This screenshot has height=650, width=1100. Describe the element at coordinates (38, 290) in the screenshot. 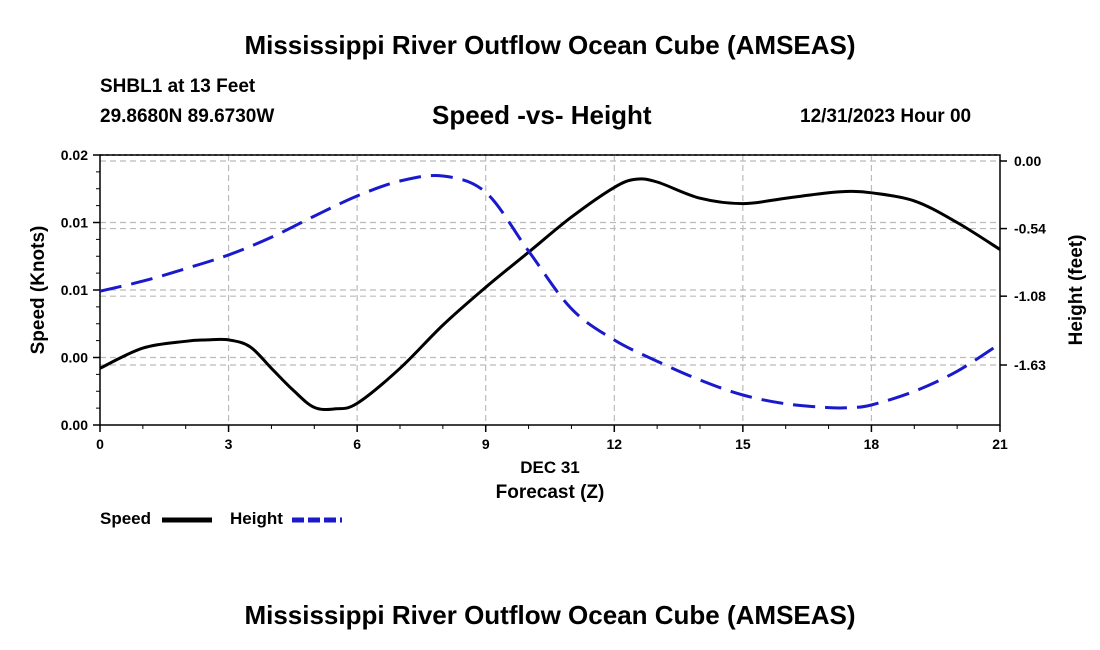

I see `y-axis-title: Speed (Knots)` at that location.